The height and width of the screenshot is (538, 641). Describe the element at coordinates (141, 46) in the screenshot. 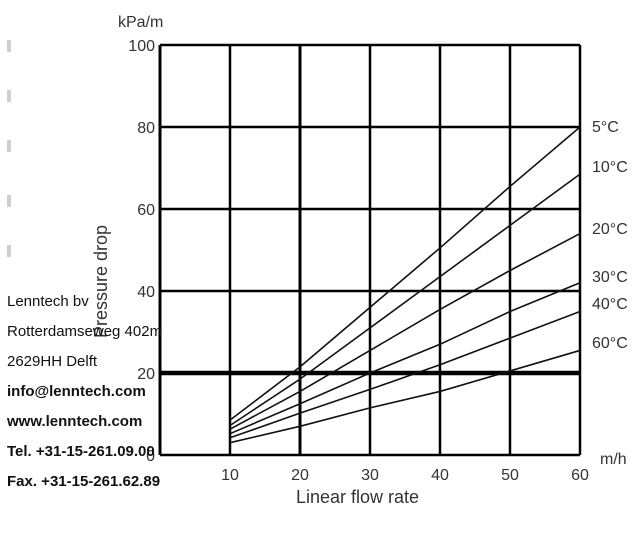

I see `y-tick-label: 100` at that location.